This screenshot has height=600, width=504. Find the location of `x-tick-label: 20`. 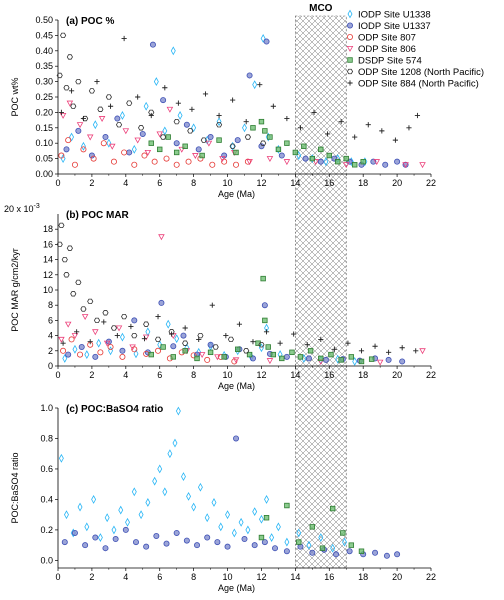

x-tick-label: 20 is located at coordinates (397, 577).